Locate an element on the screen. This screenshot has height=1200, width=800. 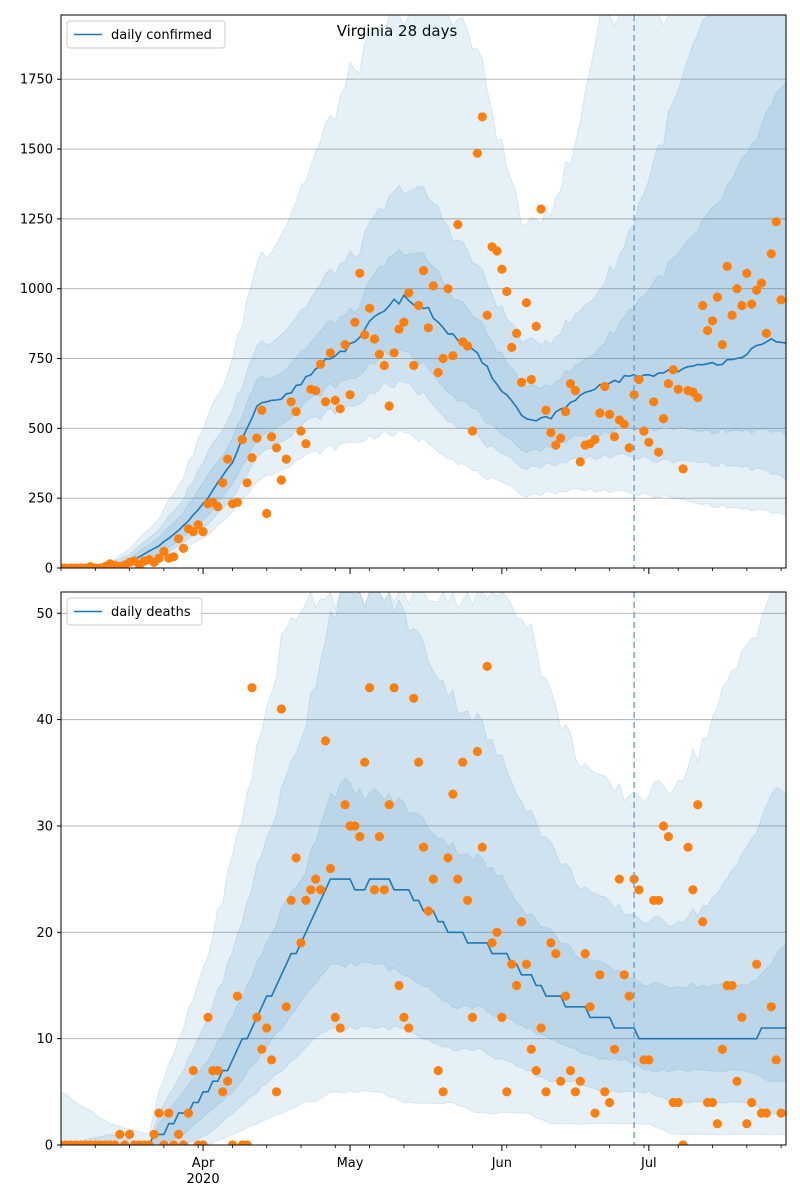
x-tick-label: Jun is located at coordinates (501, 1163).